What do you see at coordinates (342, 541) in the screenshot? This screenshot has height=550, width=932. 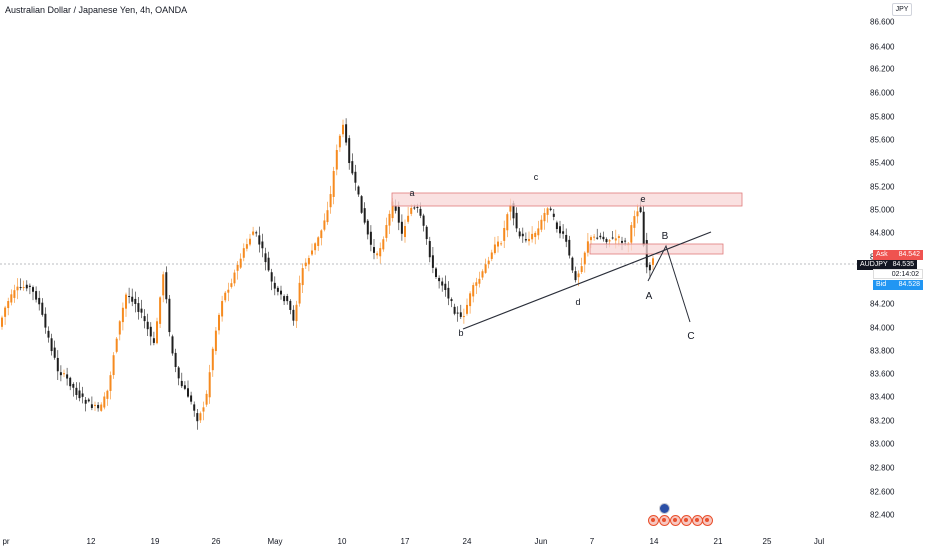 I see `time-axis-label: 10` at bounding box center [342, 541].